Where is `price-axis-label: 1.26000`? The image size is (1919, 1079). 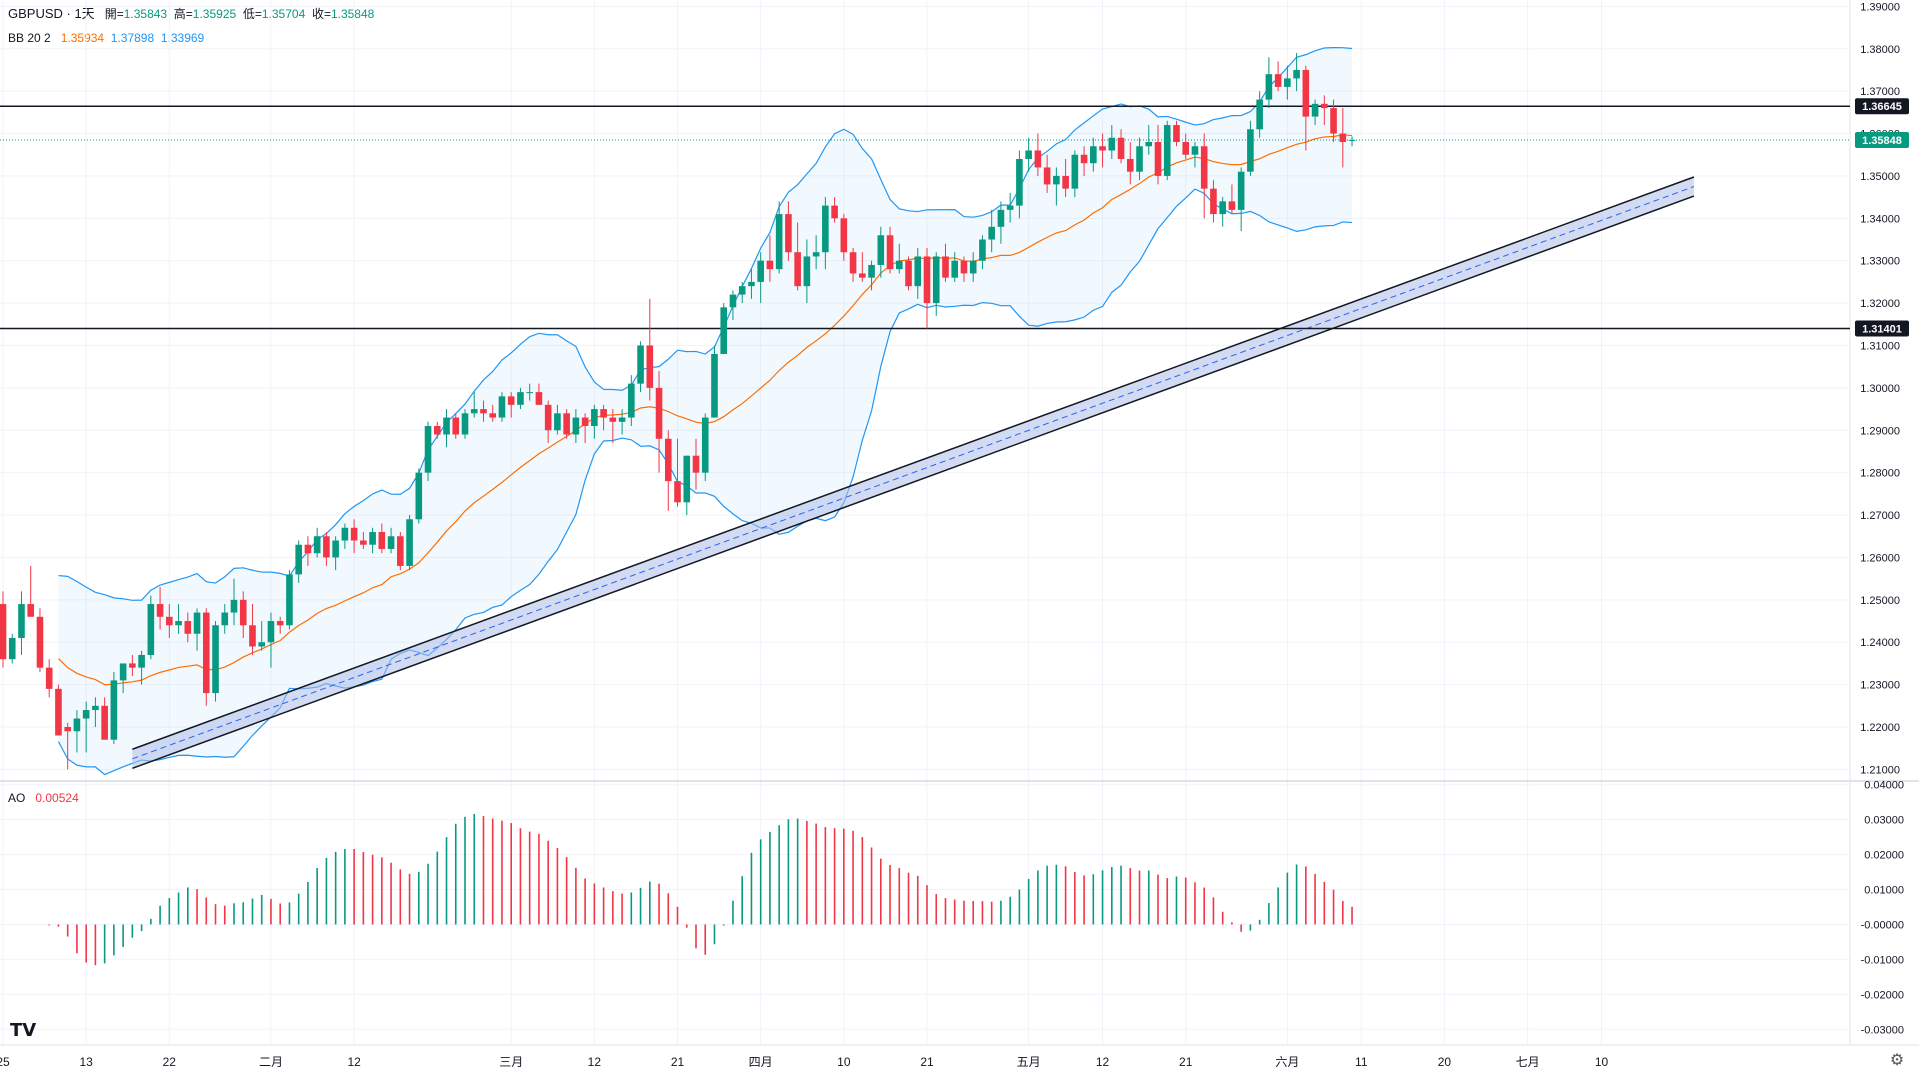
price-axis-label: 1.26000 is located at coordinates (1880, 558).